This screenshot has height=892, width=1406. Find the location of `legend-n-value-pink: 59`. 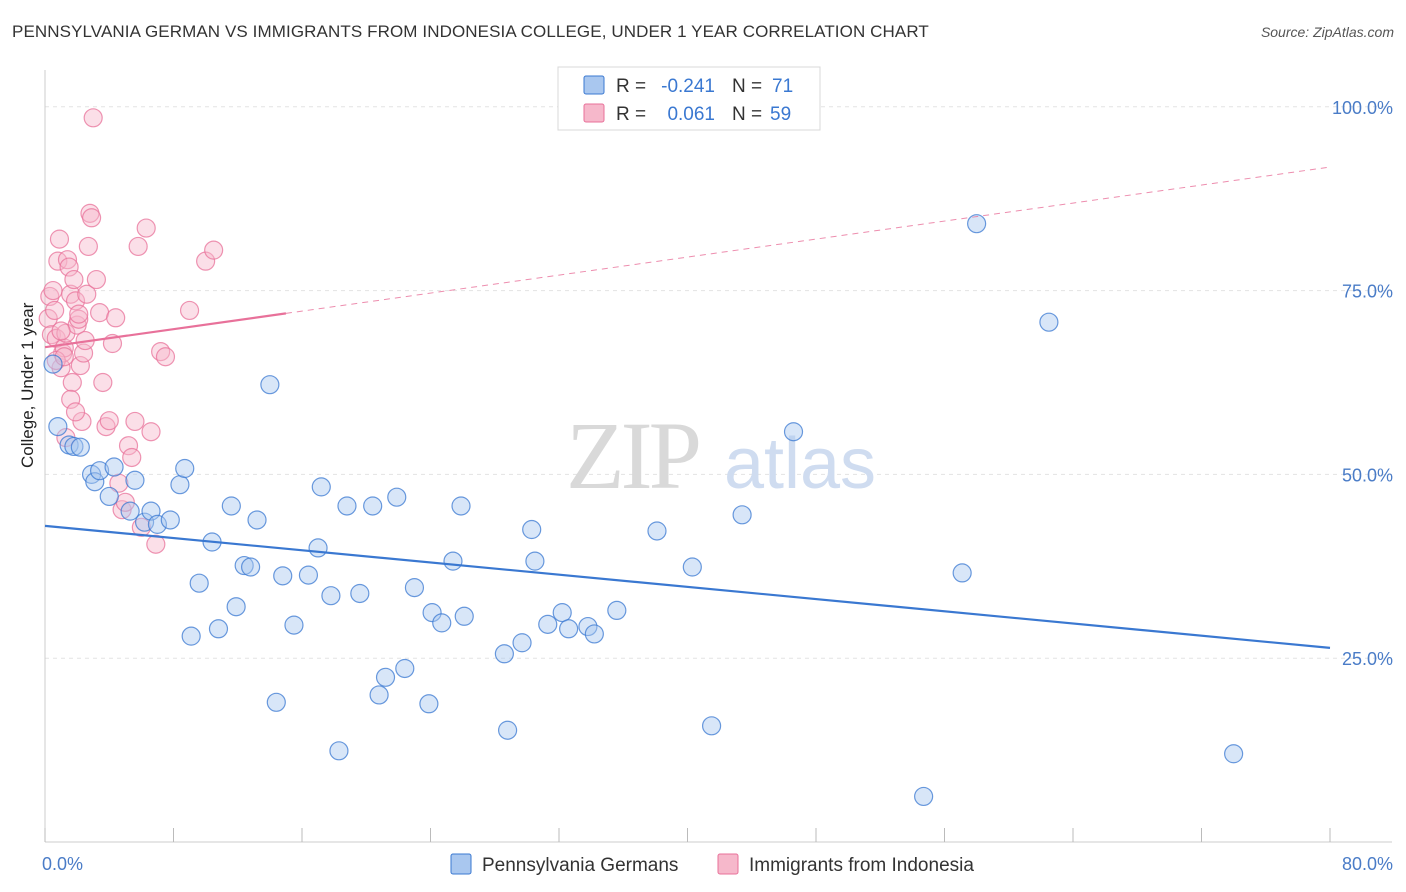

legend-n-value-pink: 59 is located at coordinates (780, 114).